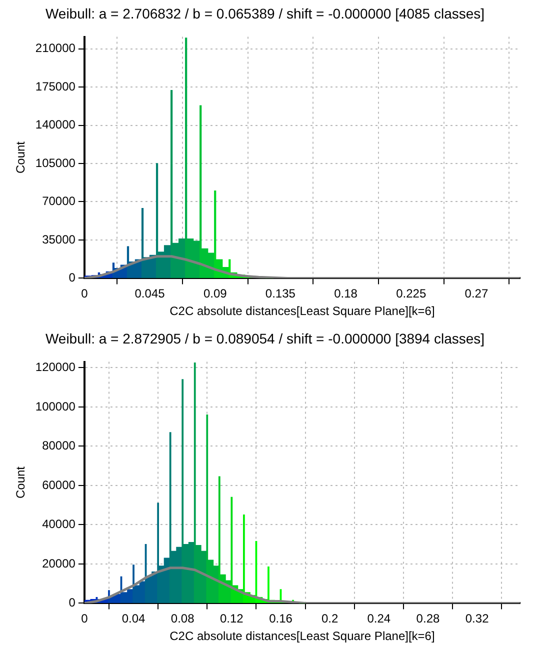 Image resolution: width=534 pixels, height=650 pixels. I want to click on x-tick-label: 0.225, so click(411, 293).